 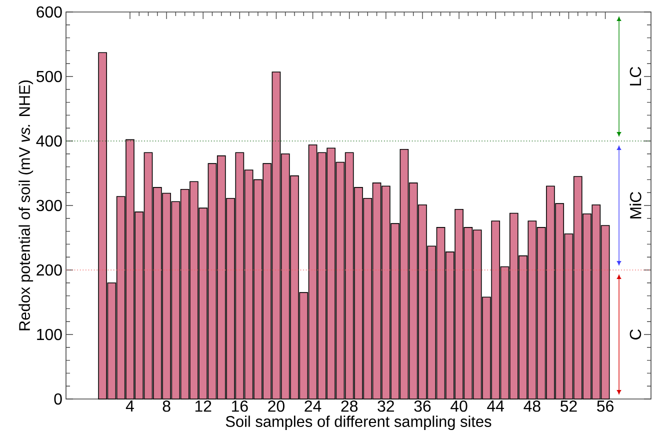 What do you see at coordinates (49, 334) in the screenshot?
I see `y-tick-label: 100` at bounding box center [49, 334].